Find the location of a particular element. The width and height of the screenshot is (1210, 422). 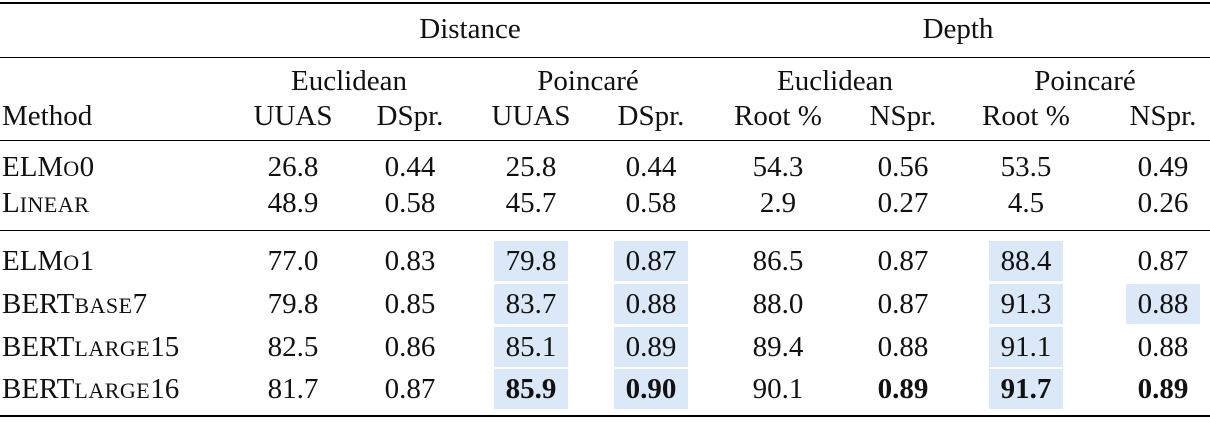

method-name-smallcaps: BASE is located at coordinates (103, 305).